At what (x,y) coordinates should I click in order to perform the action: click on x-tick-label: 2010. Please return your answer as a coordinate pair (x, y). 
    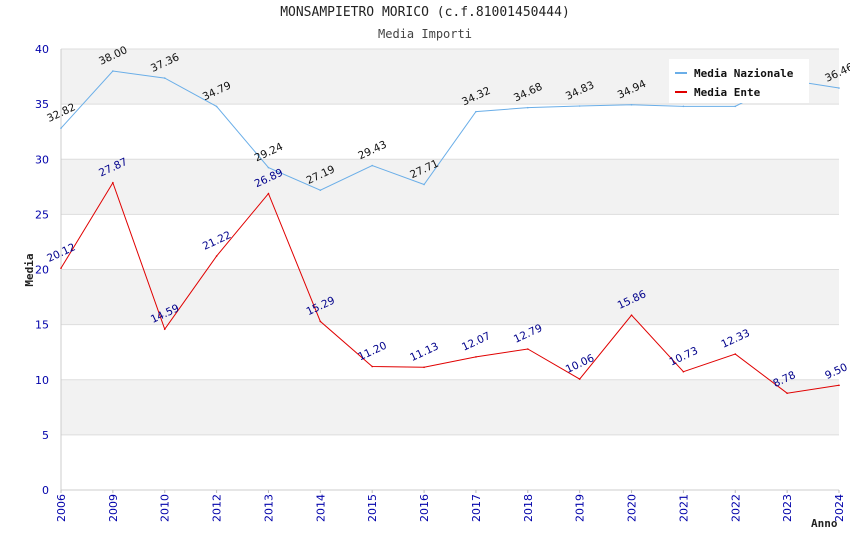
    Looking at the image, I should click on (165, 508).